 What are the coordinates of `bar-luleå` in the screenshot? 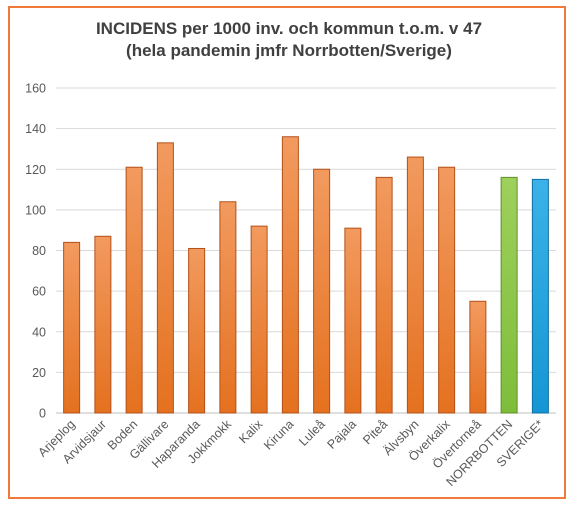 It's located at (322, 291).